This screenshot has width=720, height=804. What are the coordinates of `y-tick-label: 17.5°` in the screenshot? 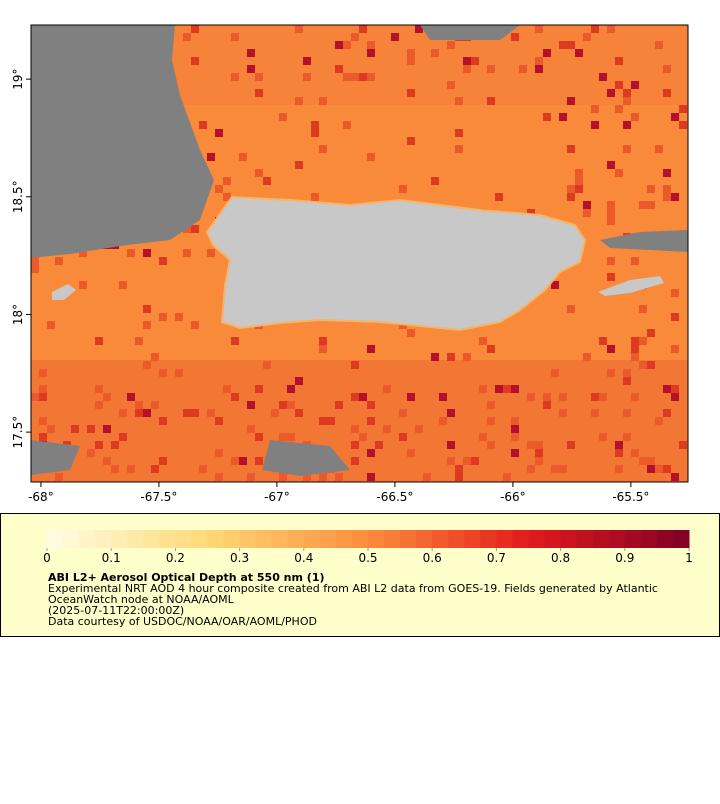 It's located at (18, 432).